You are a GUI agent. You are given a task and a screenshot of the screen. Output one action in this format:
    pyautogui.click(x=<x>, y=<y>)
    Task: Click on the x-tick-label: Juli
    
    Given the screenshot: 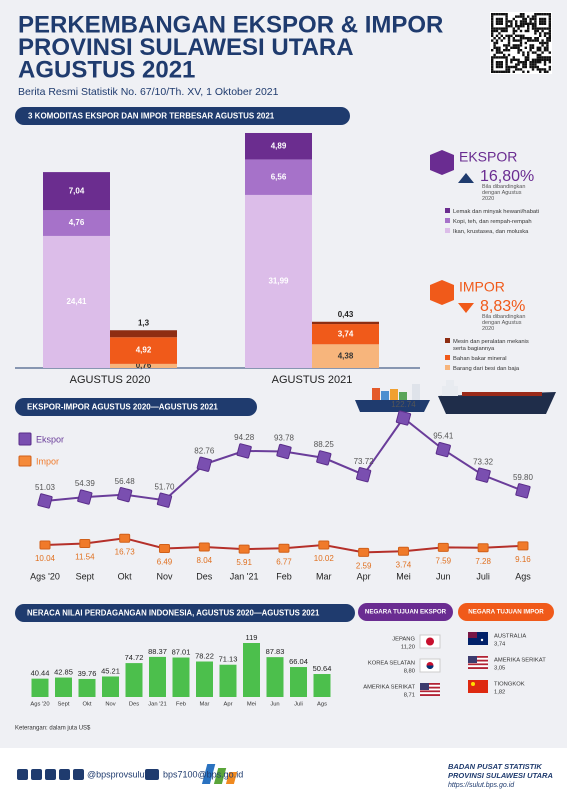 What is the action you would take?
    pyautogui.click(x=483, y=576)
    